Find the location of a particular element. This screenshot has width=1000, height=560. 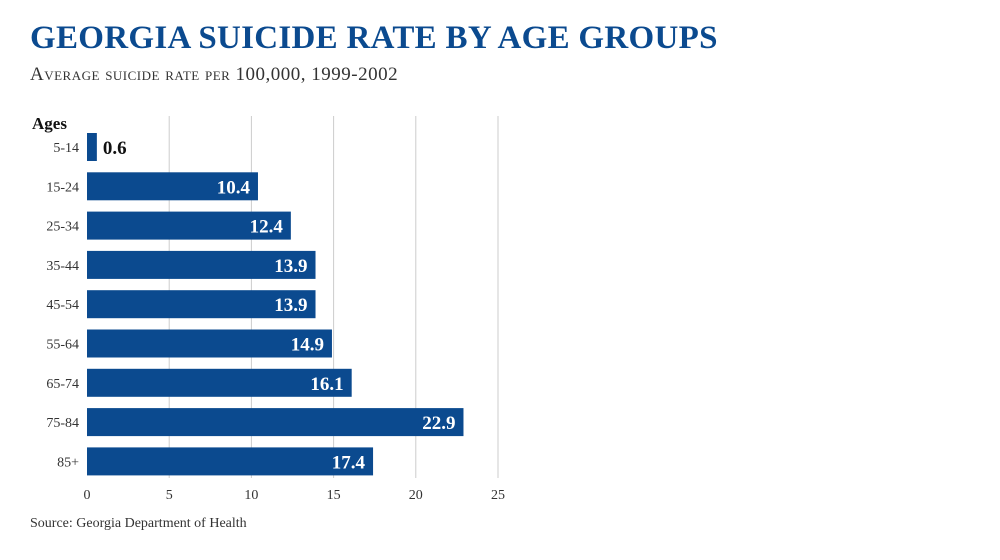

category-label: 65-74 is located at coordinates (62, 384).